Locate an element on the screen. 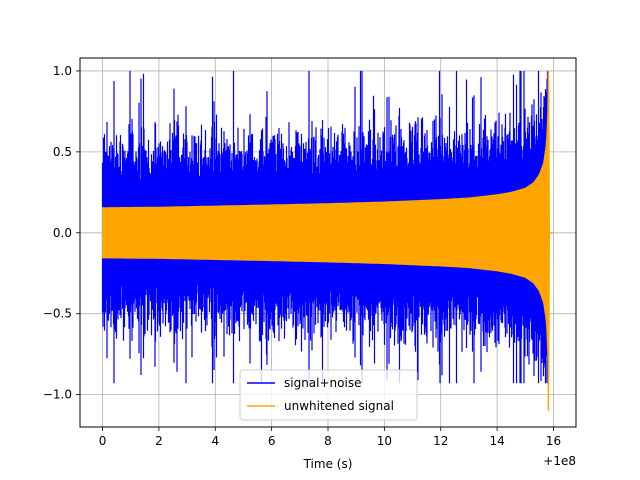  y-tick-label: −0.5 is located at coordinates (57, 314).